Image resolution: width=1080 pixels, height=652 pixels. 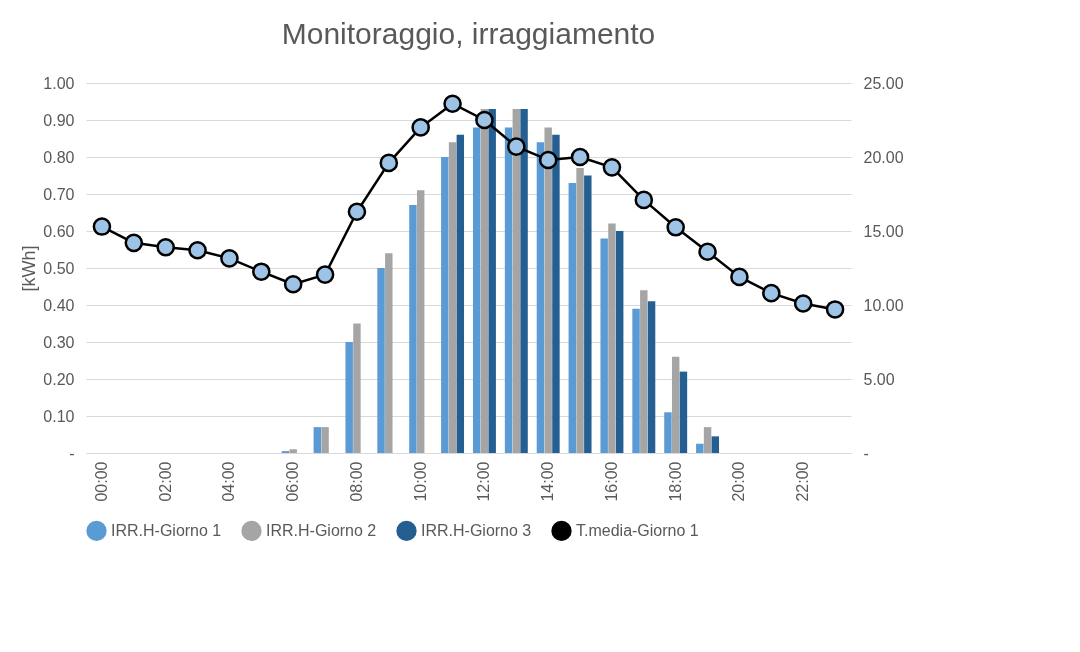 What do you see at coordinates (637, 530) in the screenshot?
I see `legend-label: T.media-Giorno 1` at bounding box center [637, 530].